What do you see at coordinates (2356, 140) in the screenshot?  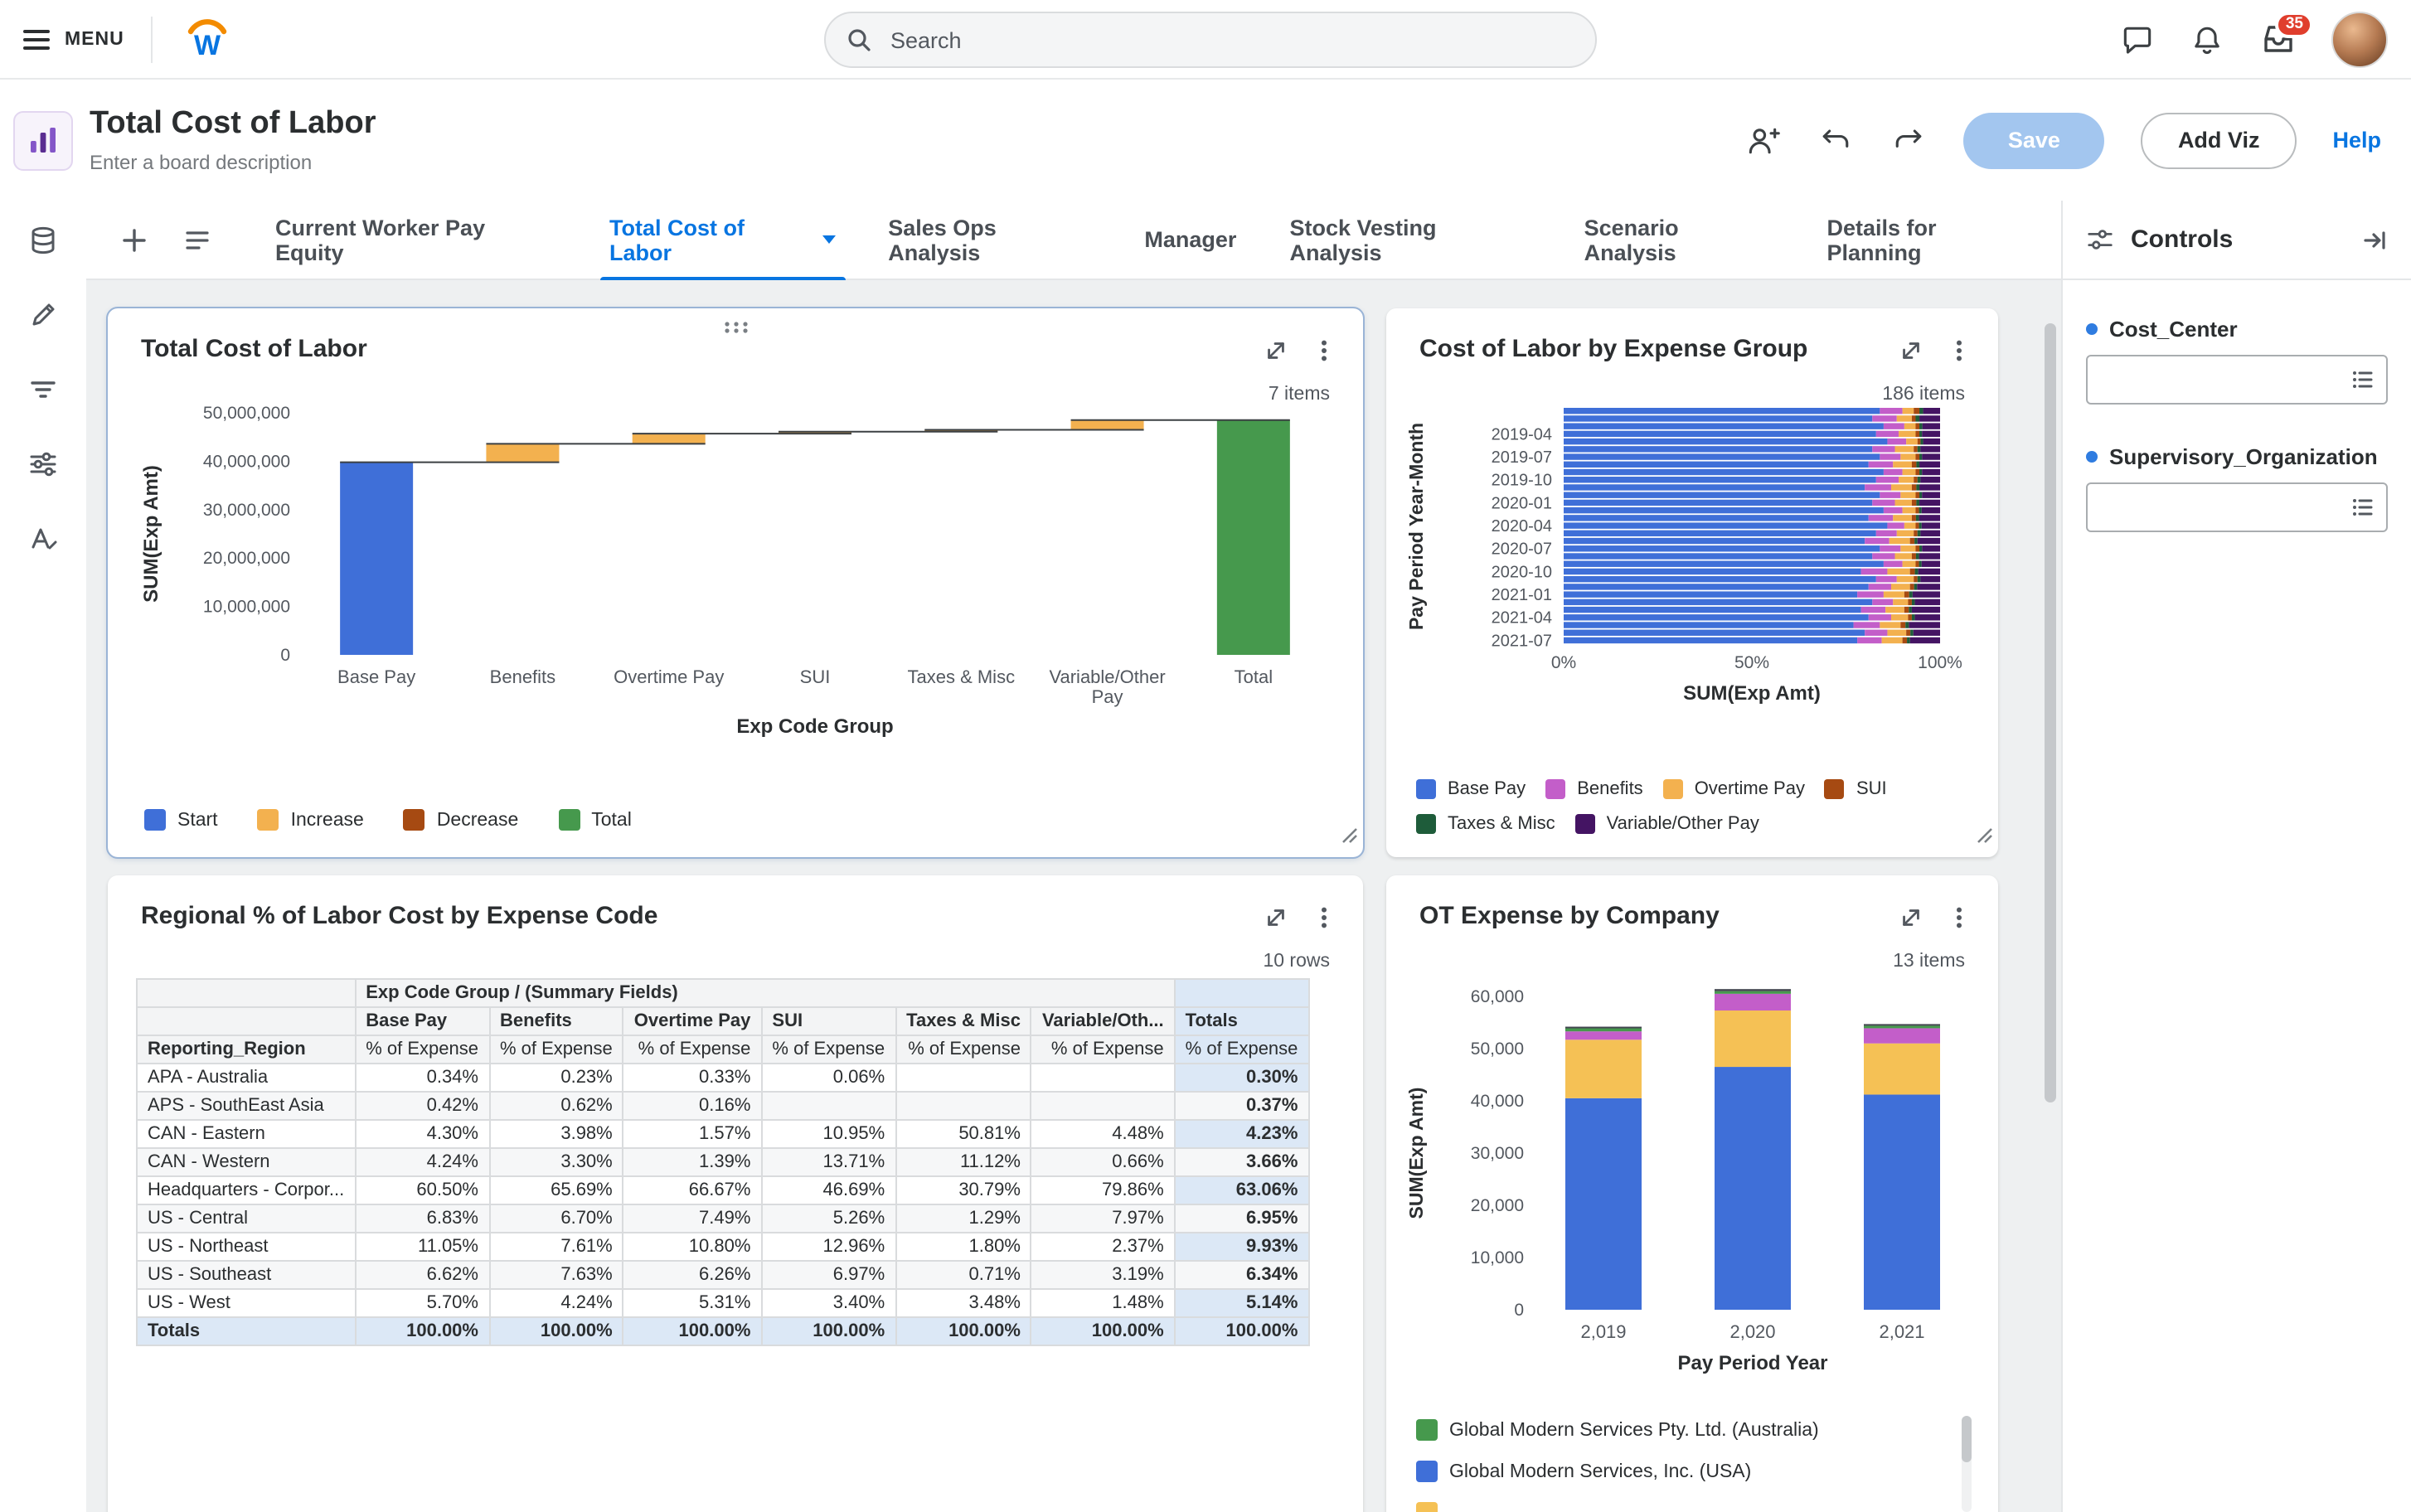 I see `help-link: Help` at bounding box center [2356, 140].